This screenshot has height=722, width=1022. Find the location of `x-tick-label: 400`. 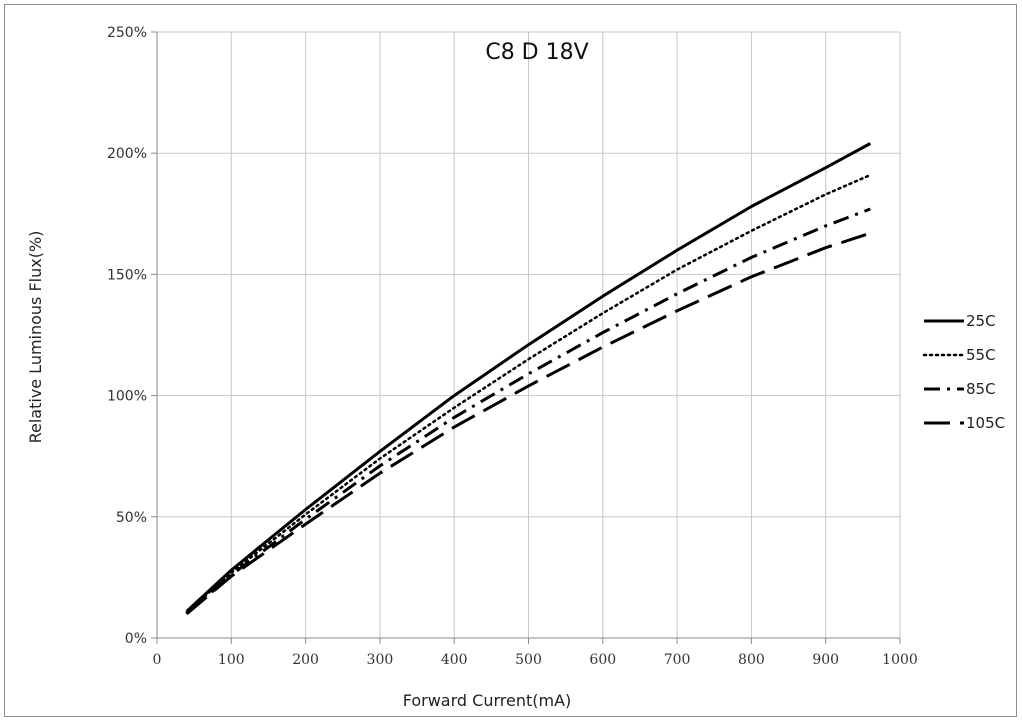

x-tick-label: 400 is located at coordinates (454, 660).